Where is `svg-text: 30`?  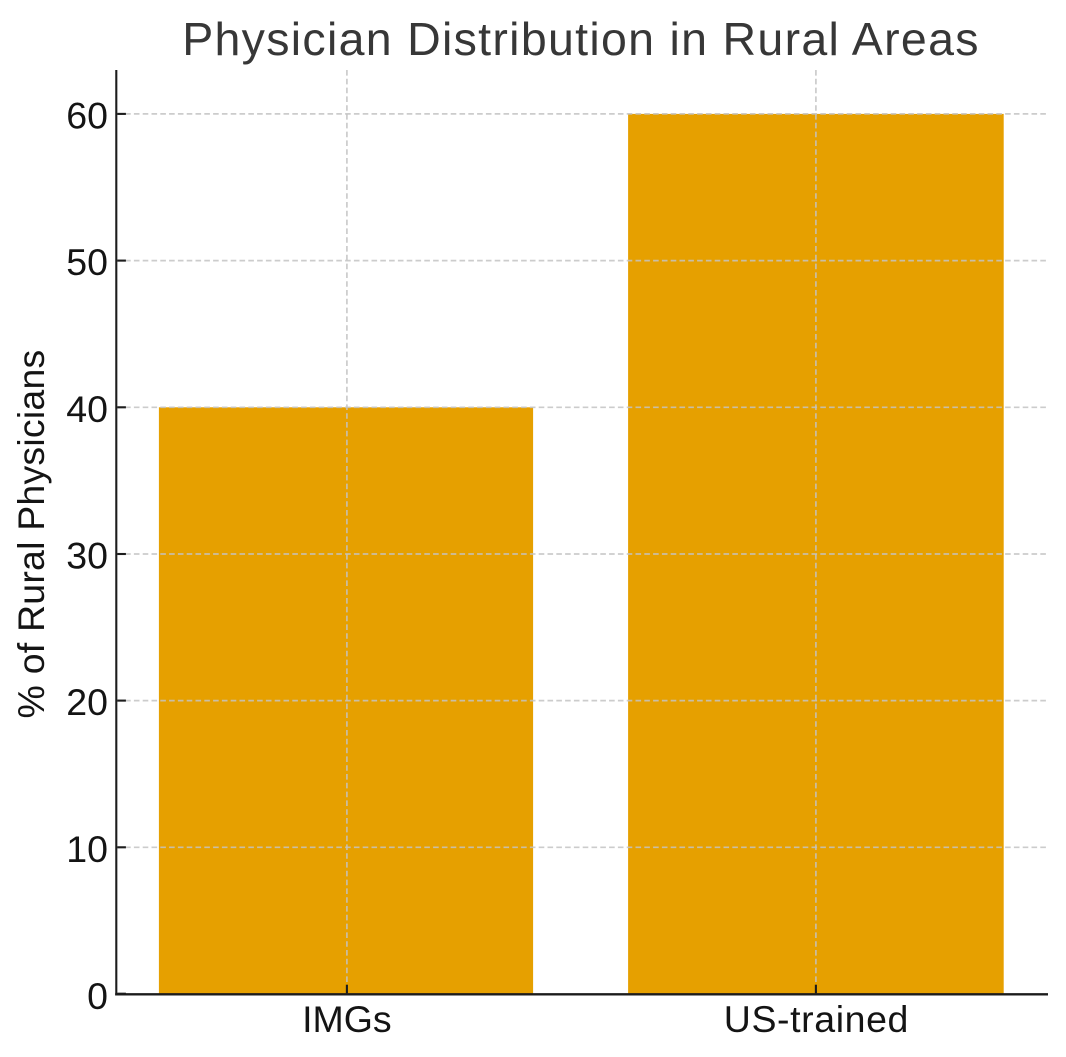
svg-text: 30 is located at coordinates (87, 556).